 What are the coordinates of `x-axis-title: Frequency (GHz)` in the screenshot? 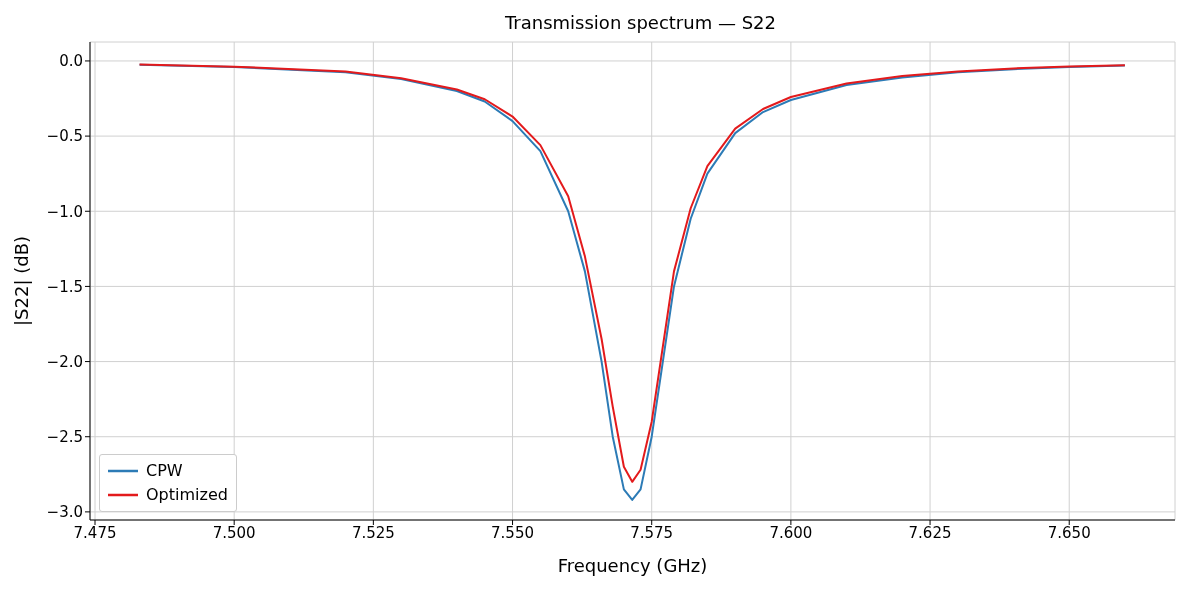 It's located at (632, 565).